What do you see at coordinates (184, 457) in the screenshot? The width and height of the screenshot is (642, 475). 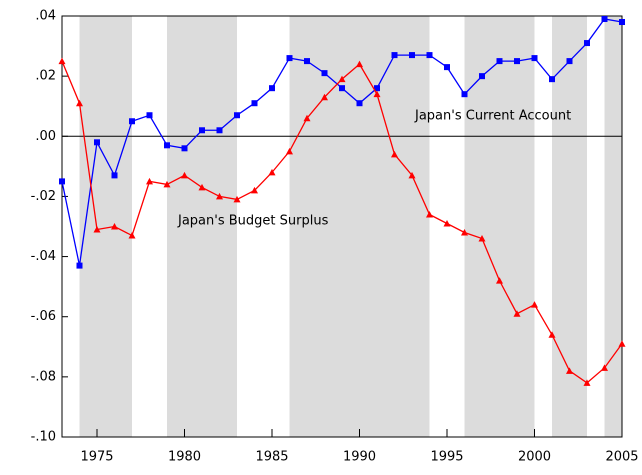 I see `x-tick-label: 1980` at bounding box center [184, 457].